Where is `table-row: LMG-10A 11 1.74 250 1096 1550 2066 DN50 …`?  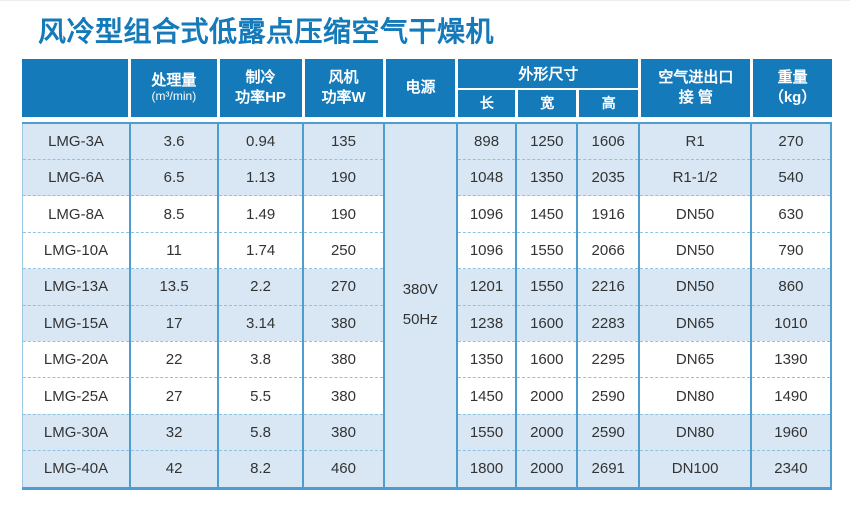
table-row: LMG-10A 11 1.74 250 1096 1550 2066 DN50 … is located at coordinates (426, 251).